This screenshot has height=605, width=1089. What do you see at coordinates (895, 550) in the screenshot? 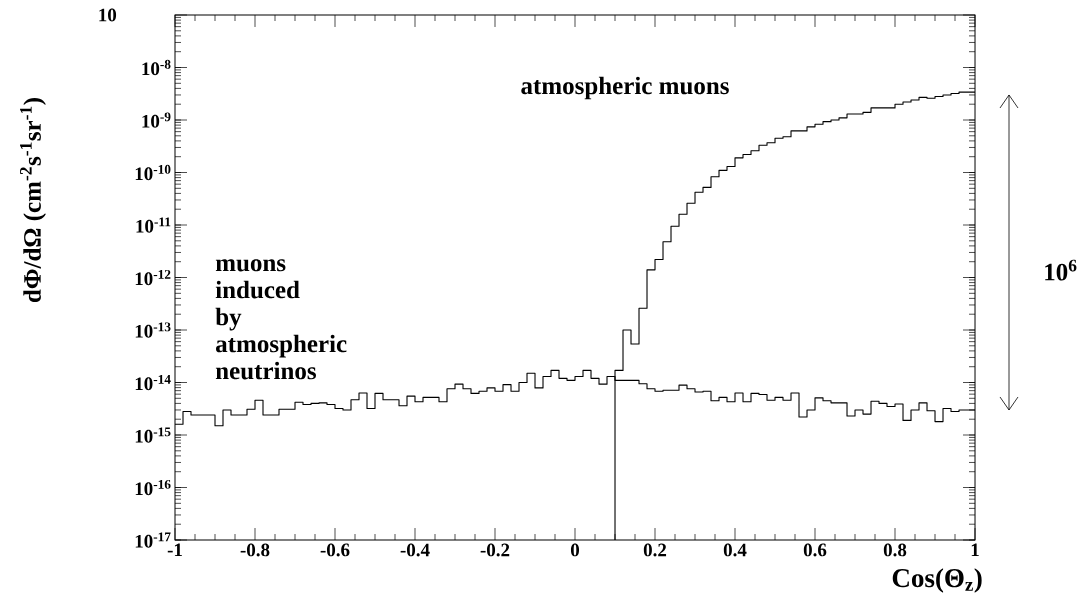
I see `x-tick-label: 0.8` at bounding box center [895, 550].